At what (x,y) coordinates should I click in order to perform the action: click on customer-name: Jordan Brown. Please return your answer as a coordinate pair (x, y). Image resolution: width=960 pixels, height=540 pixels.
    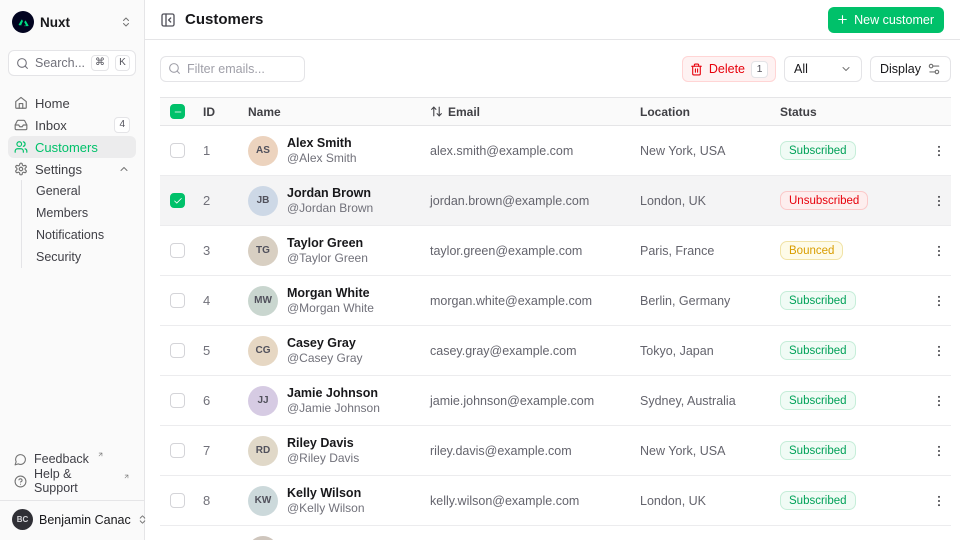
    Looking at the image, I should click on (329, 192).